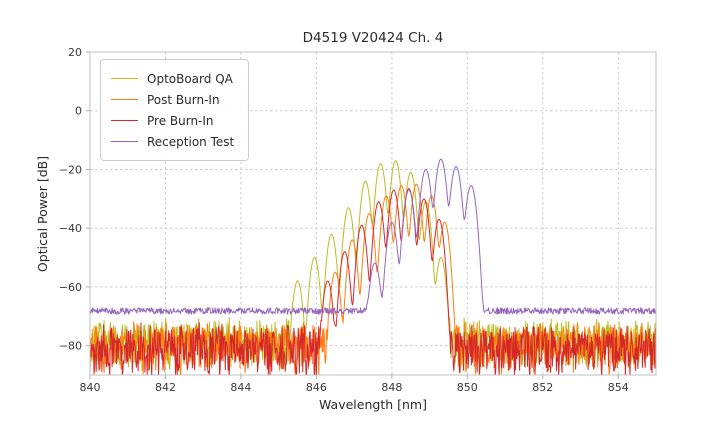 This screenshot has height=432, width=720. What do you see at coordinates (42, 214) in the screenshot?
I see `y-axis-label: Optical Power [dB]` at bounding box center [42, 214].